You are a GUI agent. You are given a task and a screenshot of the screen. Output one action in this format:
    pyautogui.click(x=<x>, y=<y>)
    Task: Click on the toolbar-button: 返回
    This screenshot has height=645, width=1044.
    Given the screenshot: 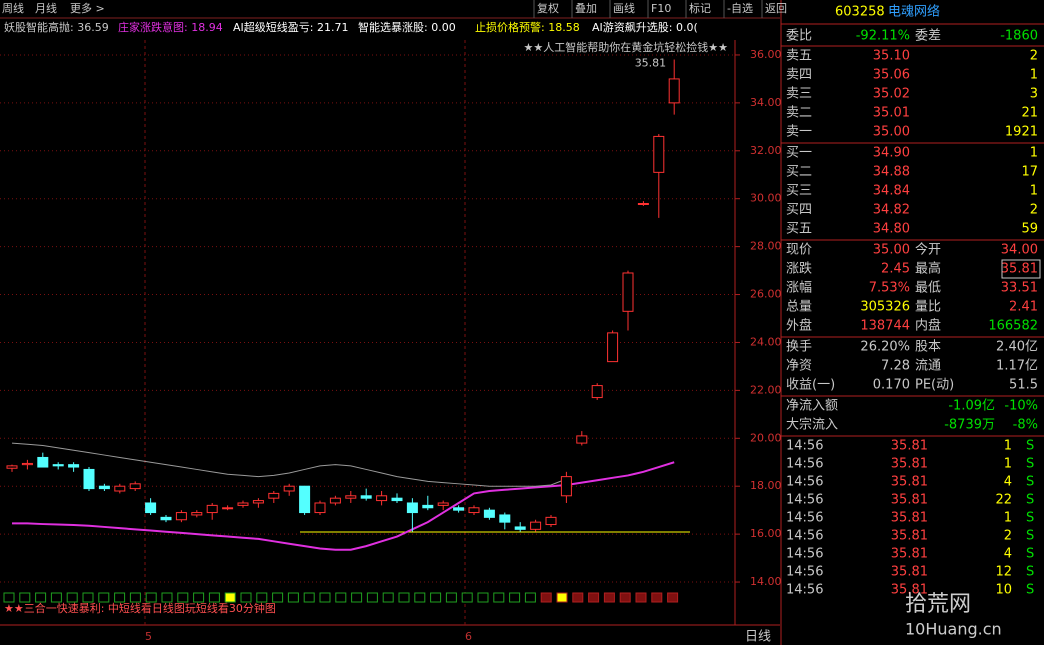 What is the action you would take?
    pyautogui.click(x=776, y=8)
    